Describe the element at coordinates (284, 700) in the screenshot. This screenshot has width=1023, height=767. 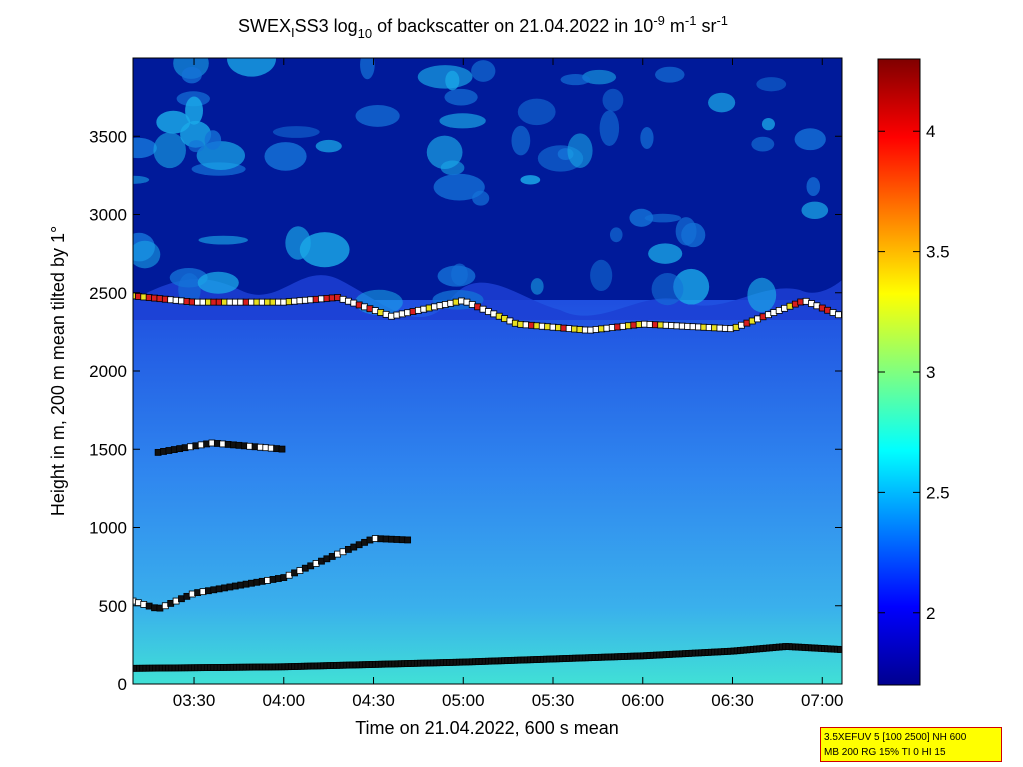
I see `x-tick-label: 04:00` at that location.